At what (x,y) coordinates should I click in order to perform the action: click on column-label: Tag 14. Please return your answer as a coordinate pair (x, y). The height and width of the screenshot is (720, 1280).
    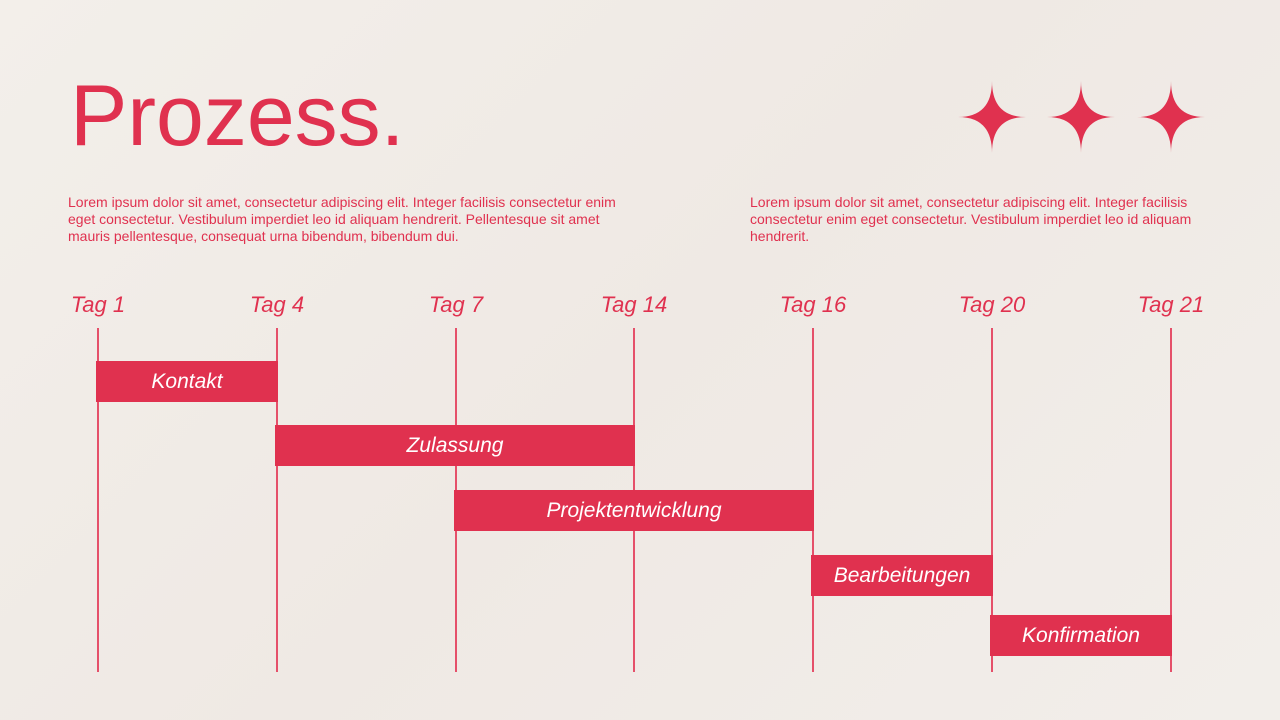
    Looking at the image, I should click on (634, 304).